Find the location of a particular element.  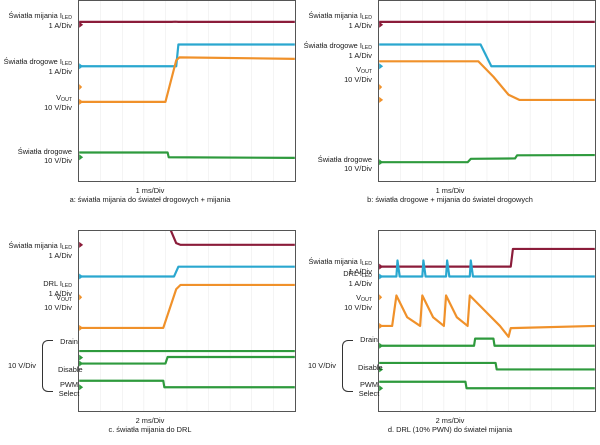

caption-text: c. światła mijania do DRL is located at coordinates (150, 429).